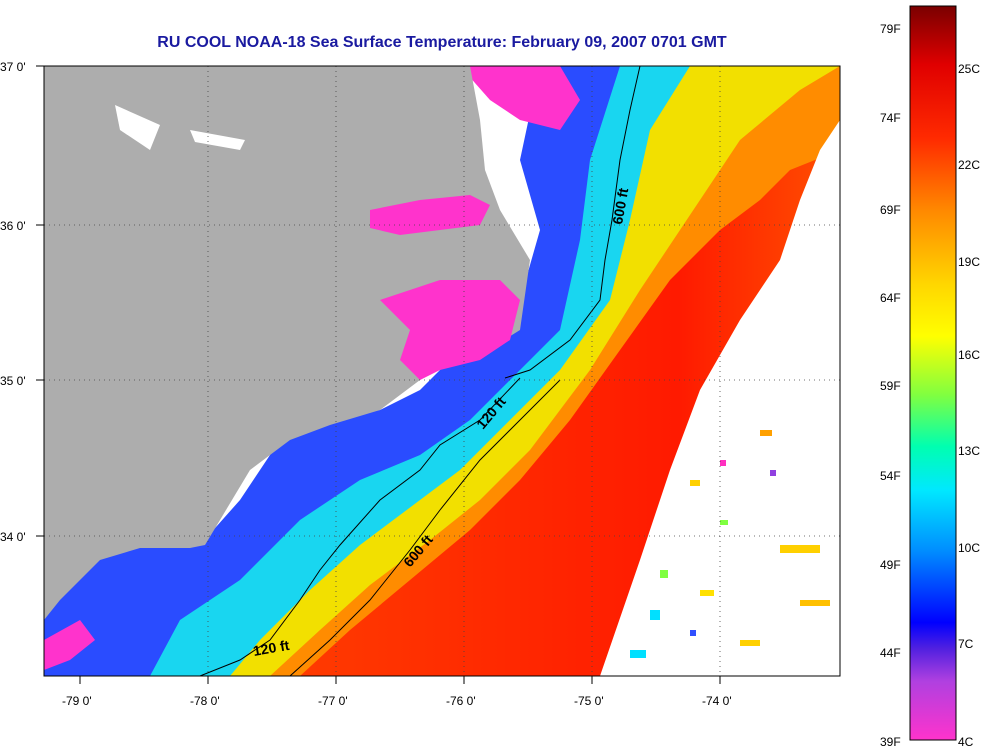  I want to click on pamlico-sound, so click(450, 330).